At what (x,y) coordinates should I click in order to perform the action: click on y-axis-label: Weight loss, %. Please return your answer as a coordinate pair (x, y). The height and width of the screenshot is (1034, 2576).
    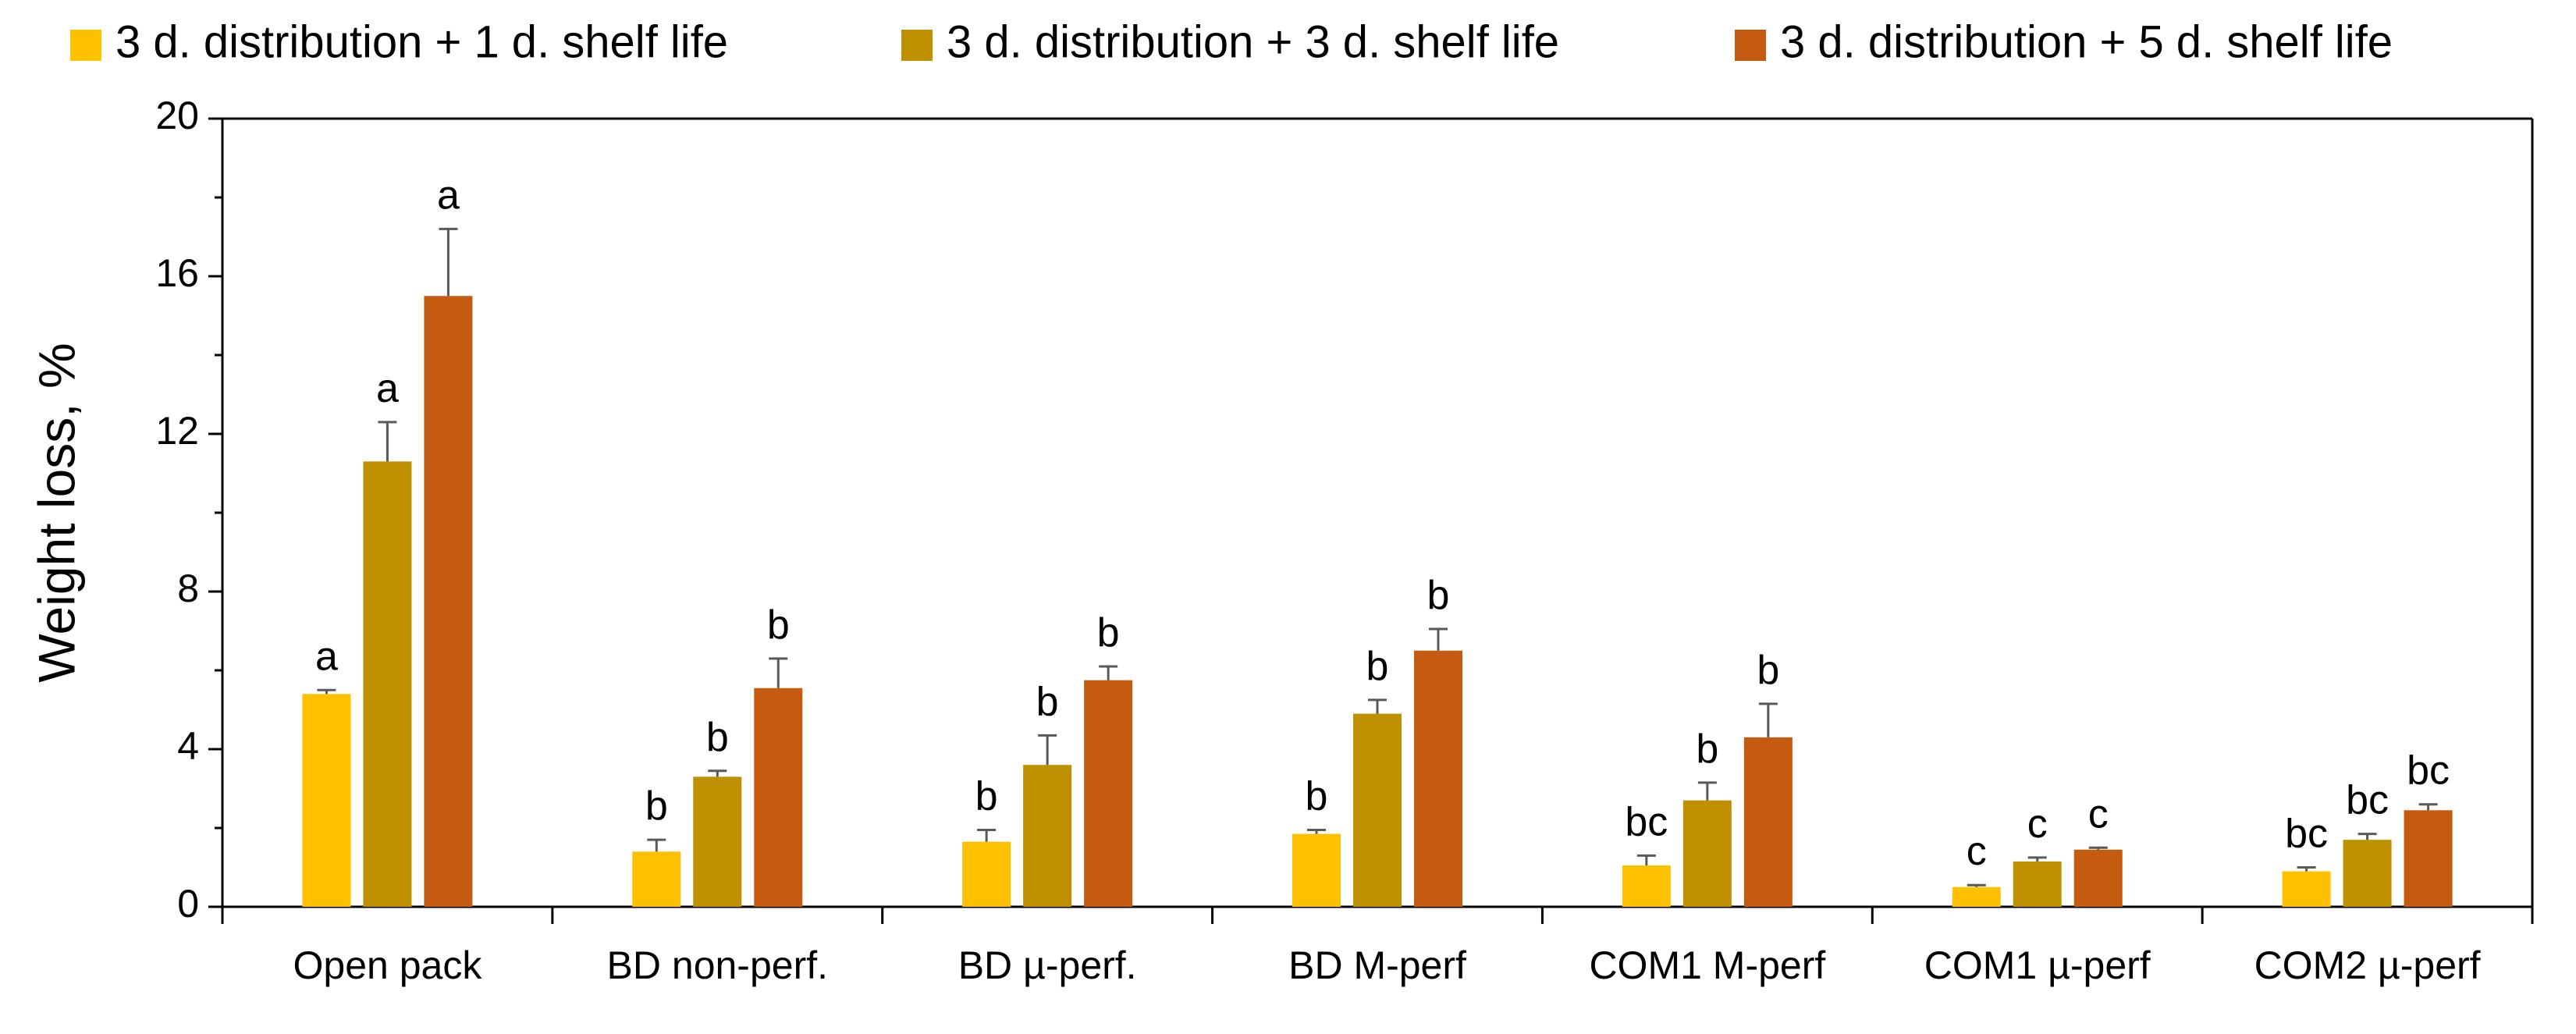
    Looking at the image, I should click on (56, 512).